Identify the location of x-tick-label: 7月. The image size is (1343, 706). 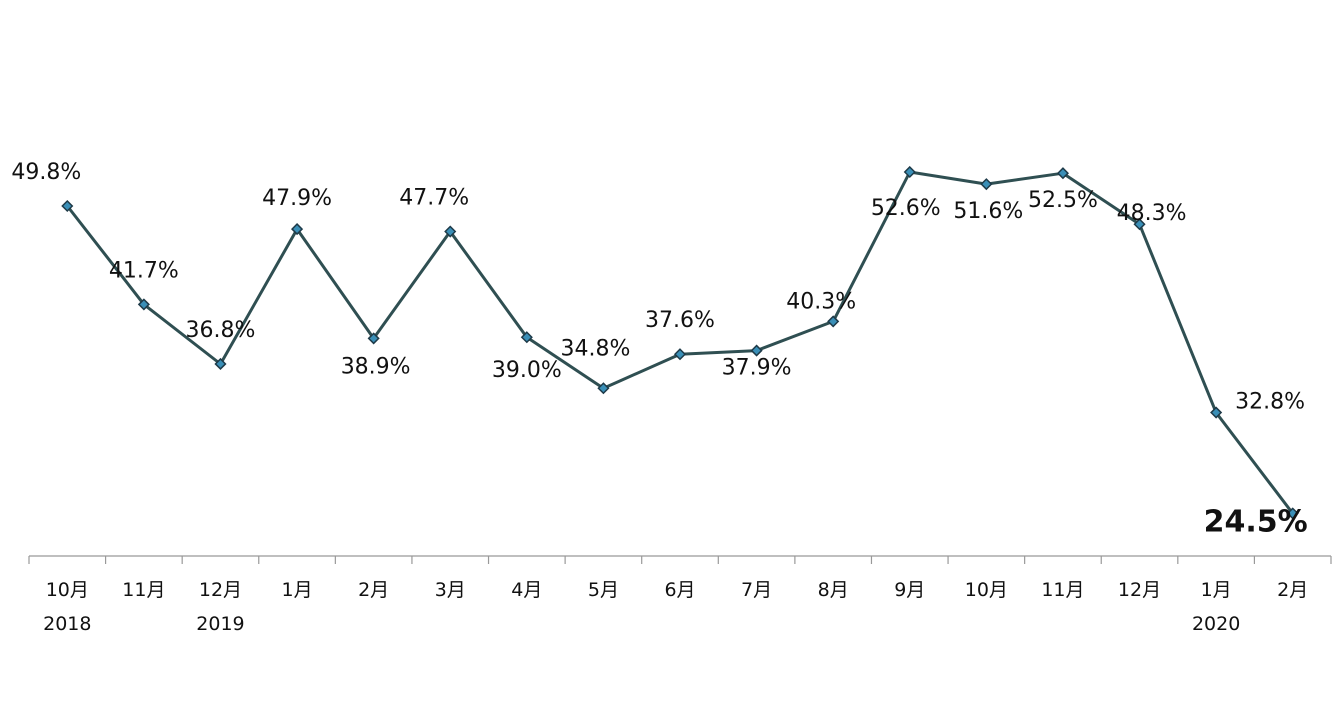
(756, 590).